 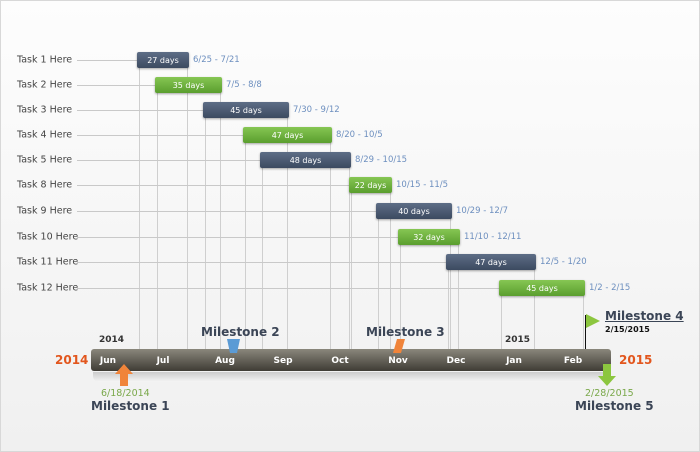 What do you see at coordinates (45, 85) in the screenshot?
I see `task-label: Task 2 Here` at bounding box center [45, 85].